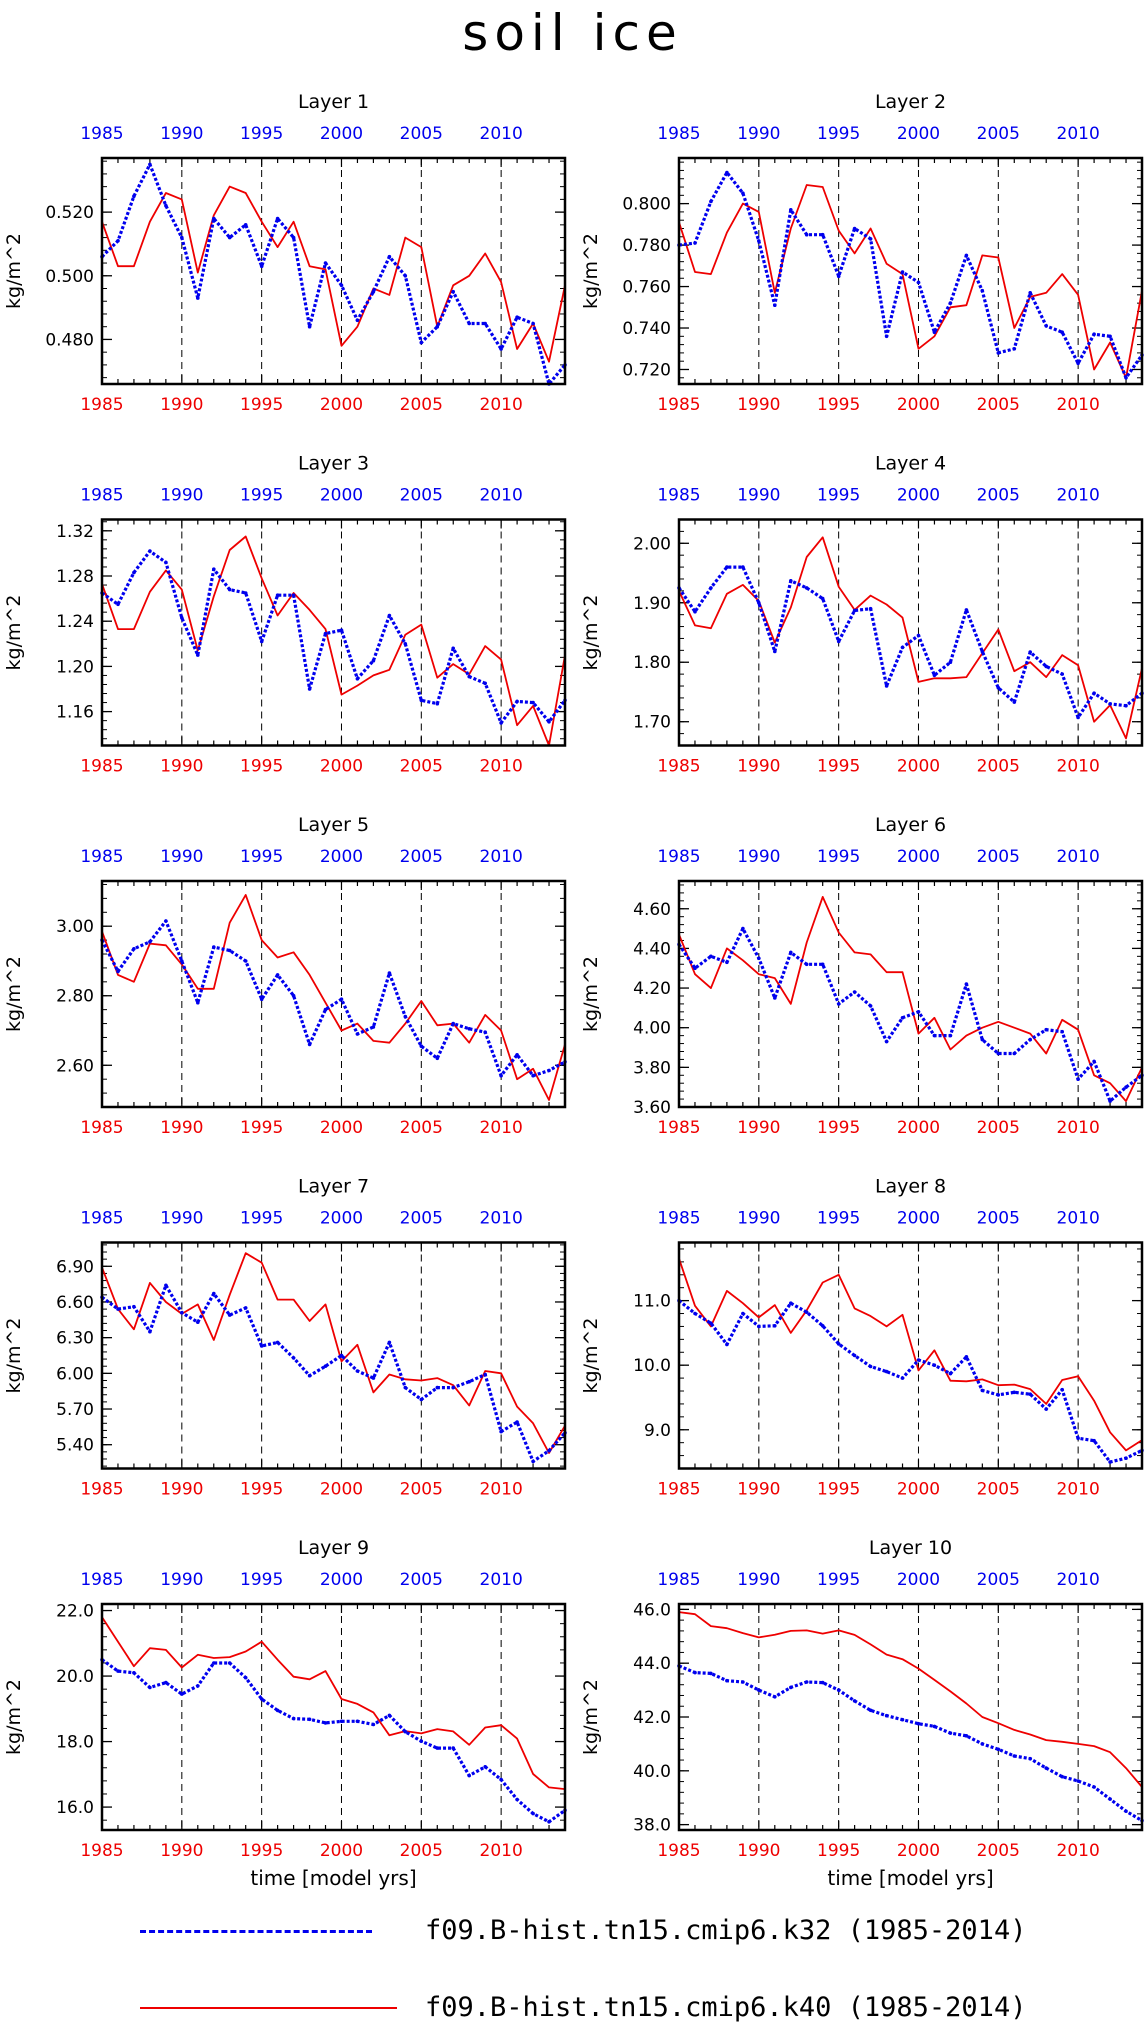 The width and height of the screenshot is (1145, 2028). Describe the element at coordinates (75, 1743) in the screenshot. I see `y-tick-label: 18.0` at that location.